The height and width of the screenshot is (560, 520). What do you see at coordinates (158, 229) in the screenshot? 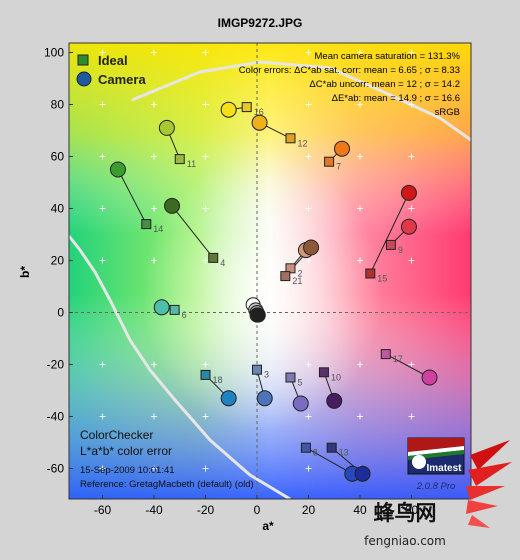
I see `patch-label: 14` at bounding box center [158, 229].